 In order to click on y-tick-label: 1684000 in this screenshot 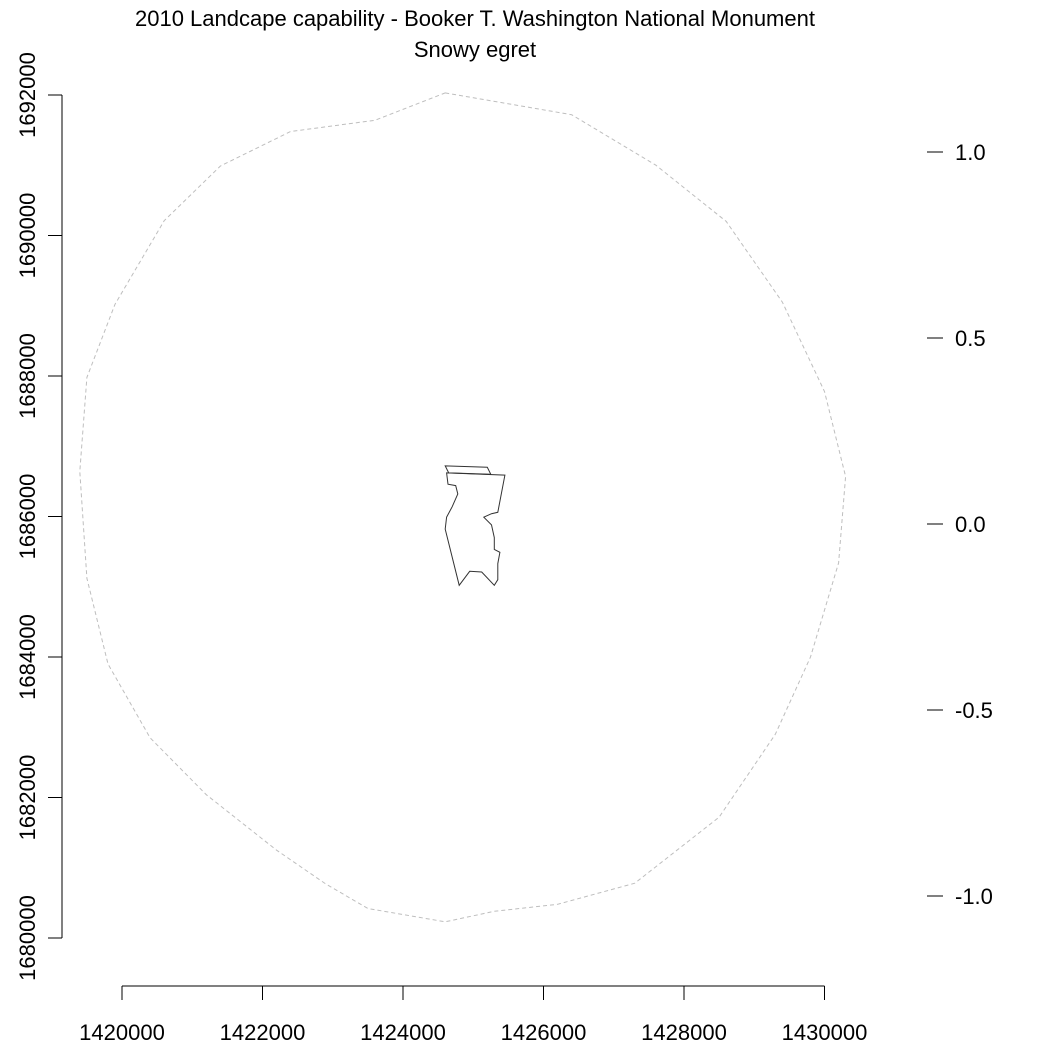, I will do `click(27, 657)`.